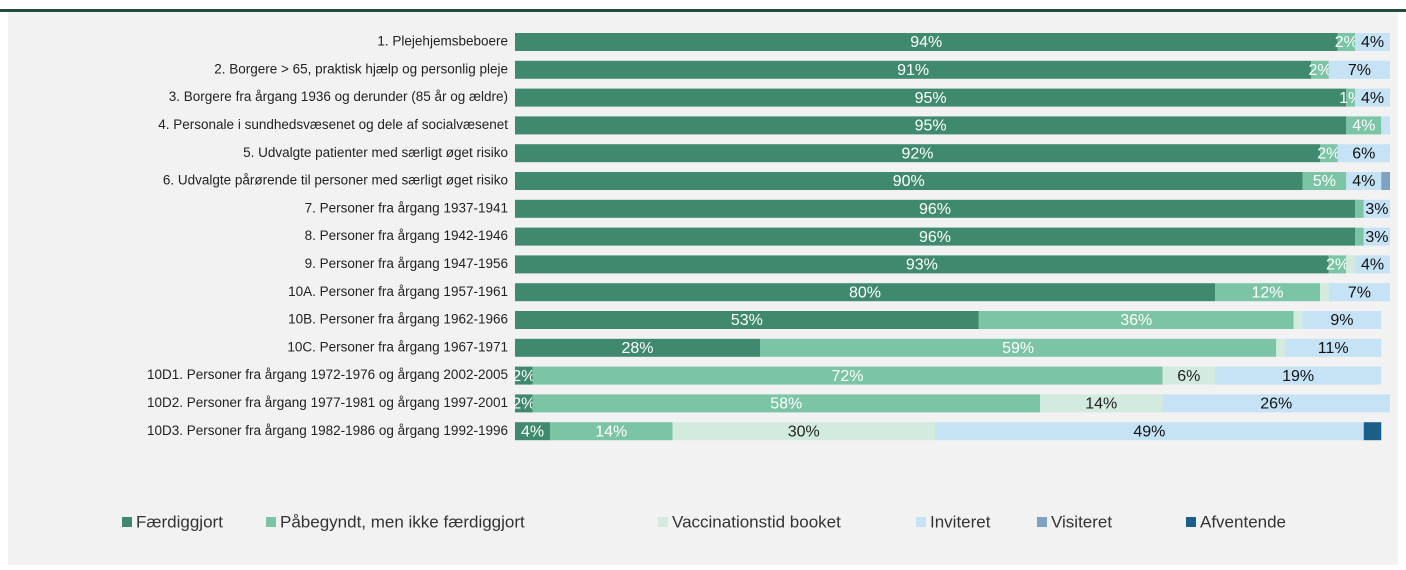 The width and height of the screenshot is (1406, 570). I want to click on data-label: 36%, so click(1136, 320).